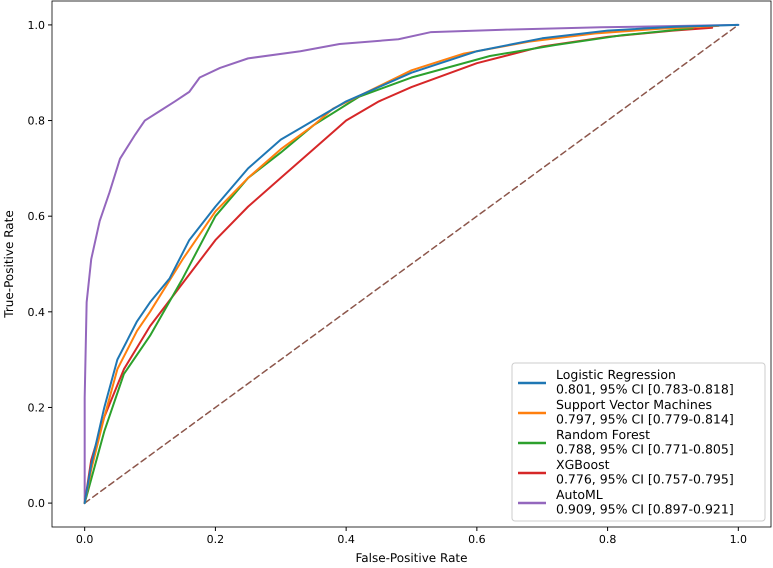 The image size is (773, 568). Describe the element at coordinates (215, 539) in the screenshot. I see `x-tick-label: 0.2` at that location.